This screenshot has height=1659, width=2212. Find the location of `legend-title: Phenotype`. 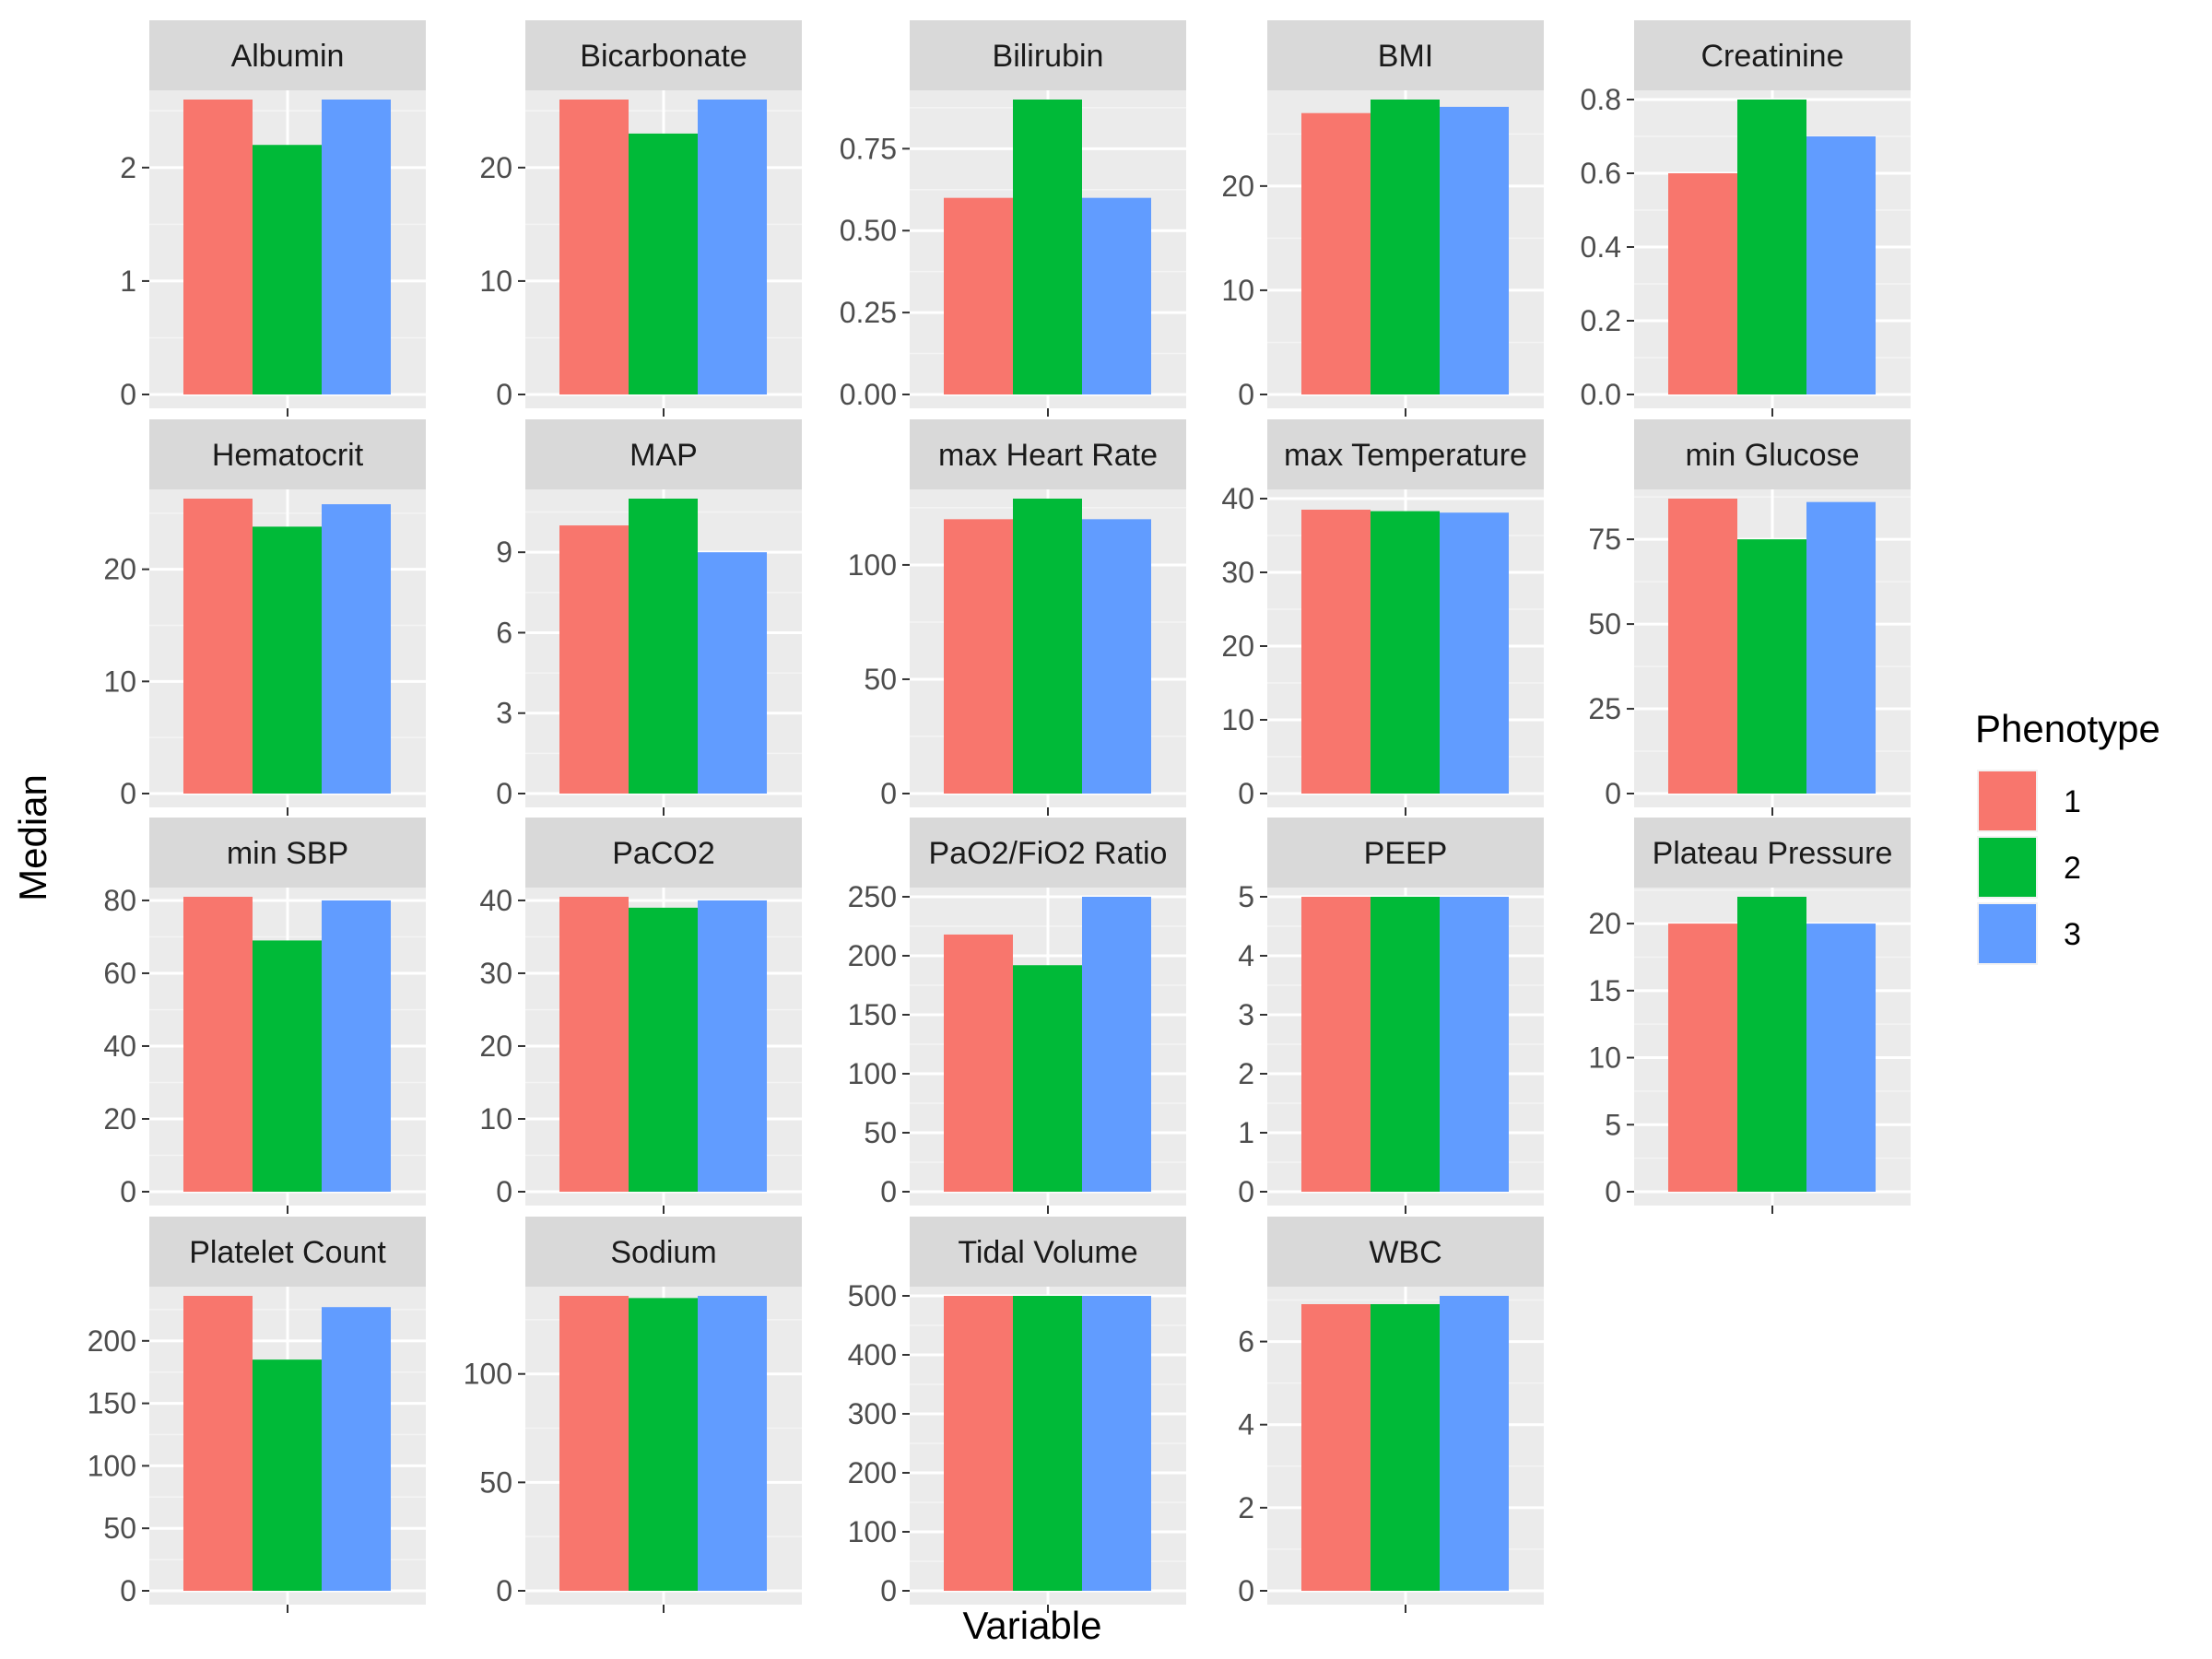

legend-title: Phenotype is located at coordinates (2067, 728).